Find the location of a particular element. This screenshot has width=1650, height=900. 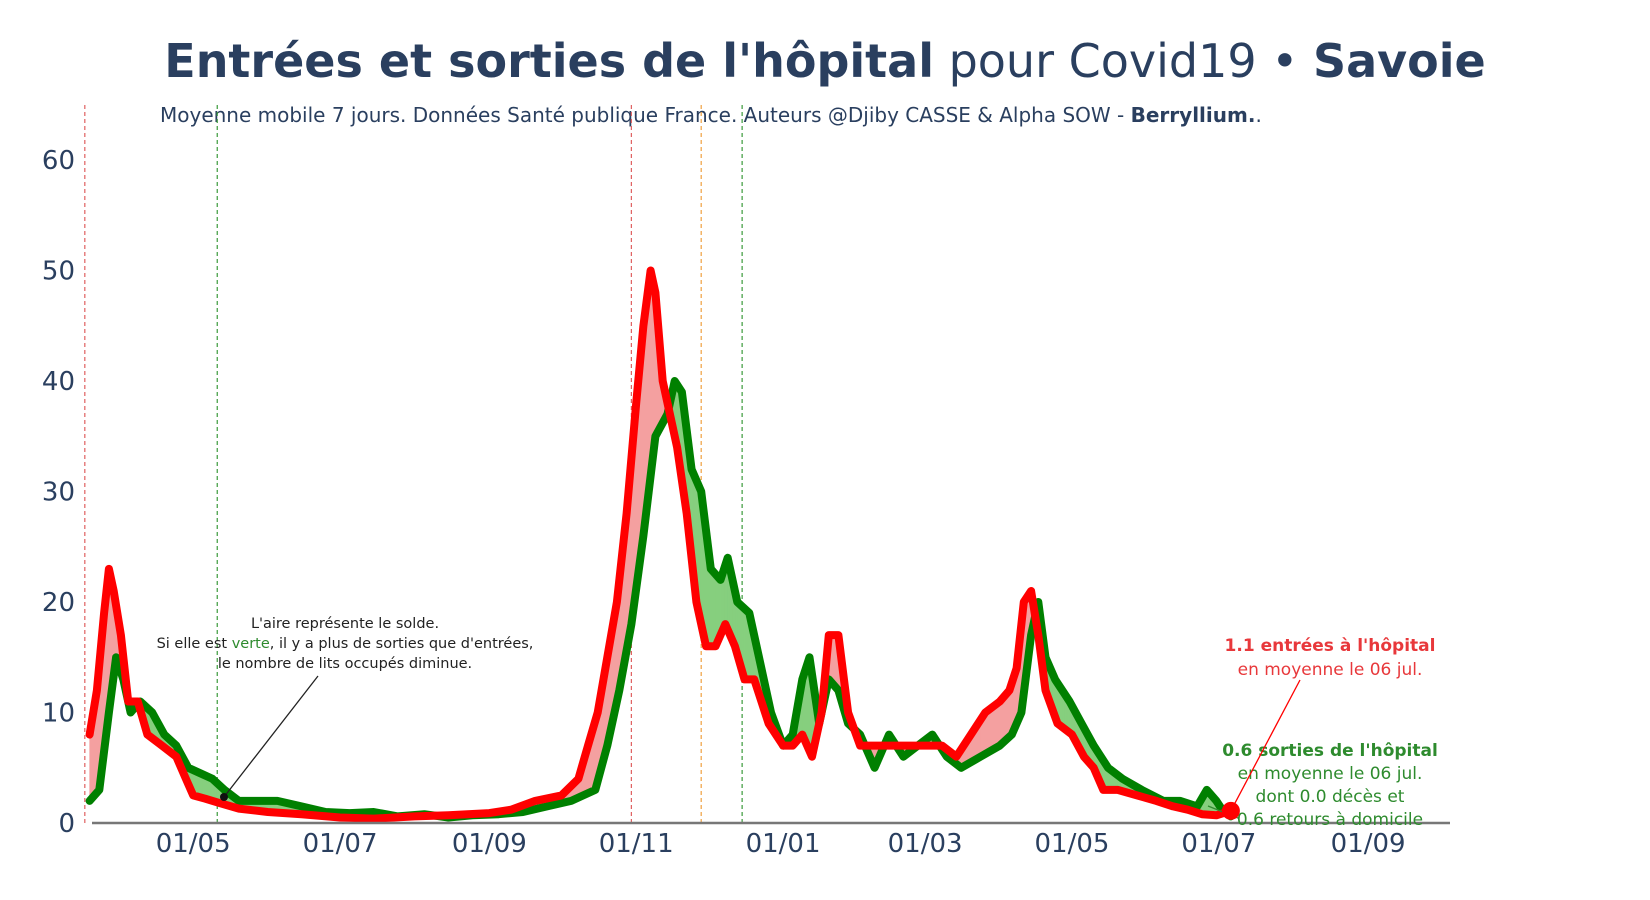

x-tick-label: 01/03 is located at coordinates (925, 844).